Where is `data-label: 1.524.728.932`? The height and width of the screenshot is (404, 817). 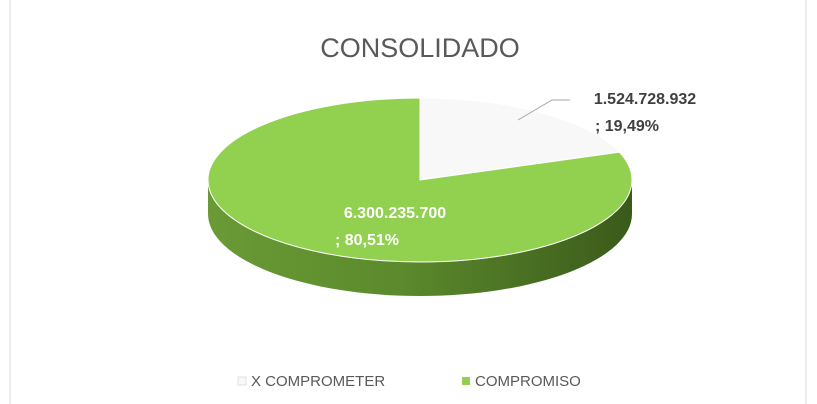
data-label: 1.524.728.932 is located at coordinates (645, 99).